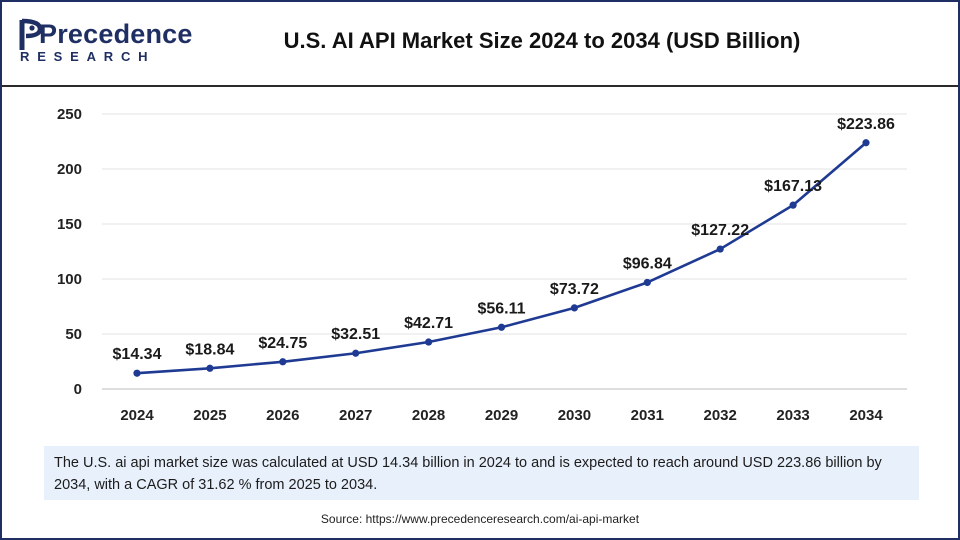 The width and height of the screenshot is (960, 540). What do you see at coordinates (428, 323) in the screenshot?
I see `data-label: $42.71` at bounding box center [428, 323].